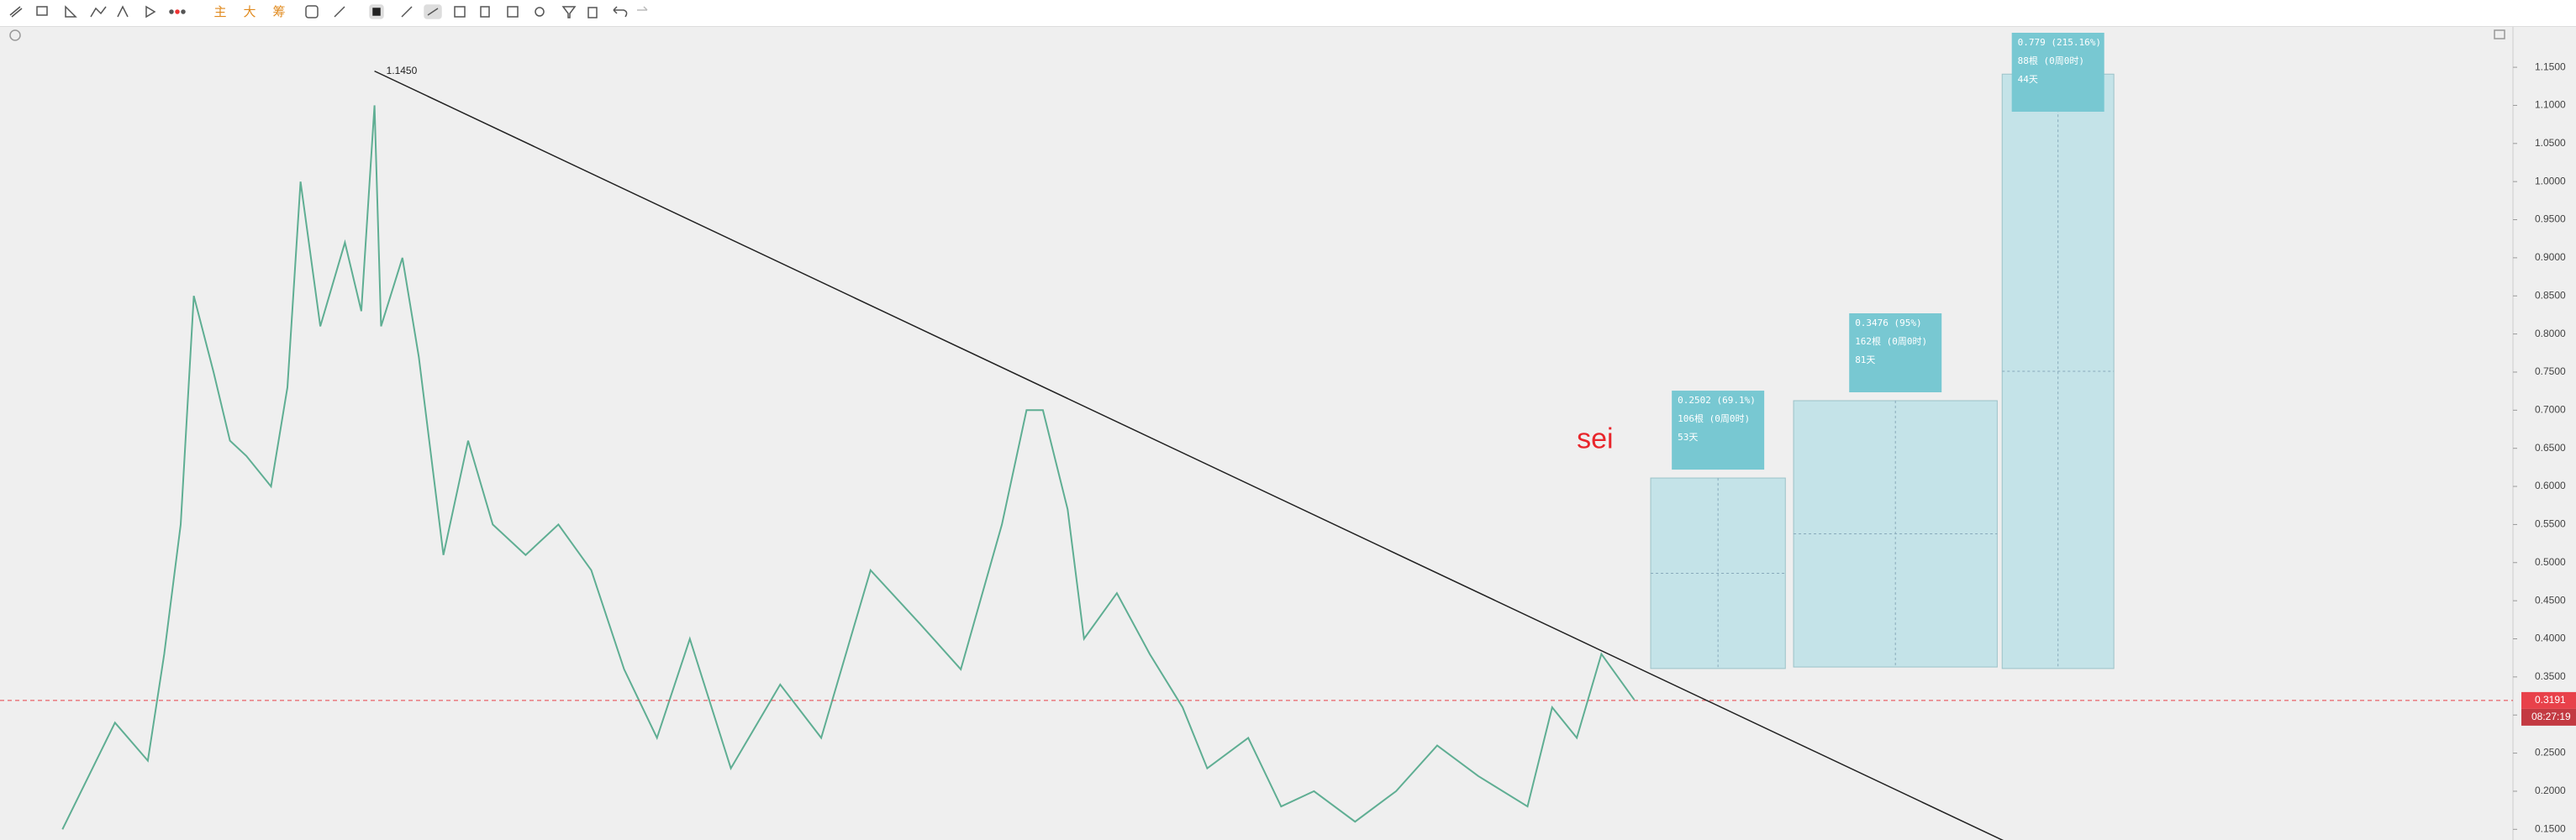  What do you see at coordinates (2550, 448) in the screenshot?
I see `y-tick-label: 0.6500` at bounding box center [2550, 448].